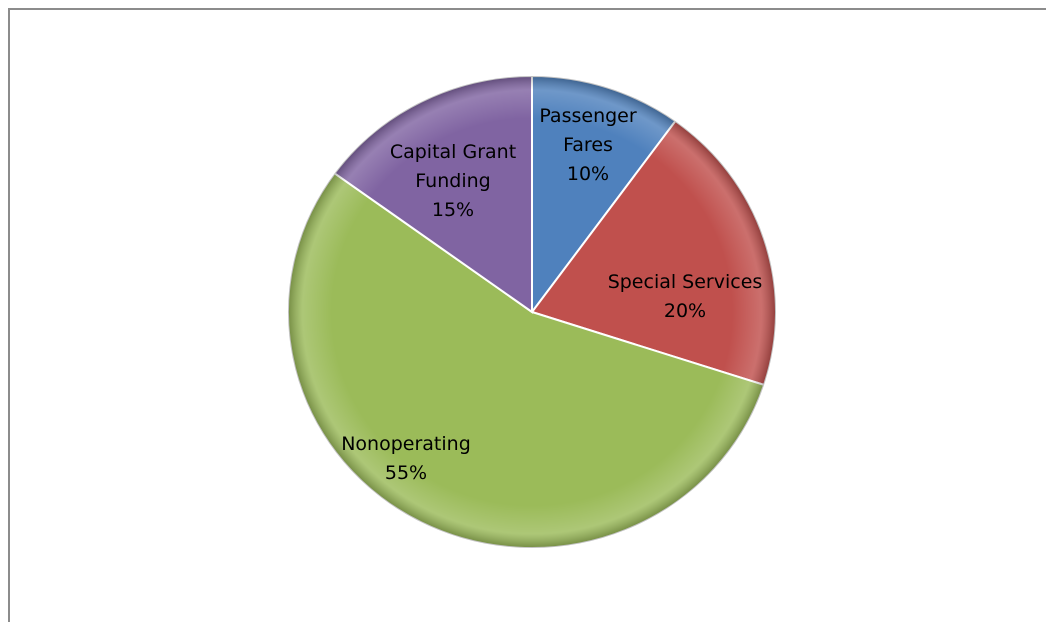 This screenshot has height=622, width=1046. What do you see at coordinates (685, 296) in the screenshot?
I see `data-label-special-services: Special Services 20%` at bounding box center [685, 296].